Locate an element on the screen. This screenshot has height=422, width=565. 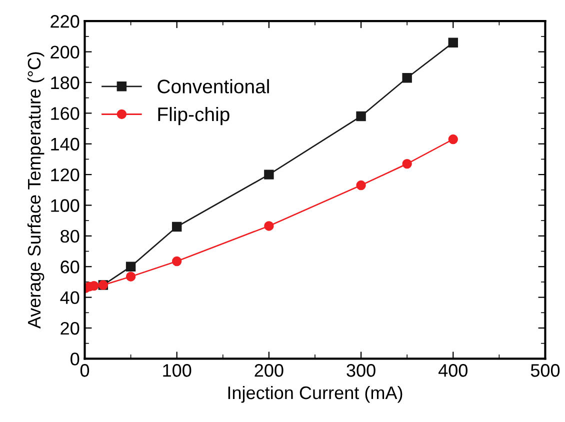
legend-label: Flip-chip is located at coordinates (194, 116).